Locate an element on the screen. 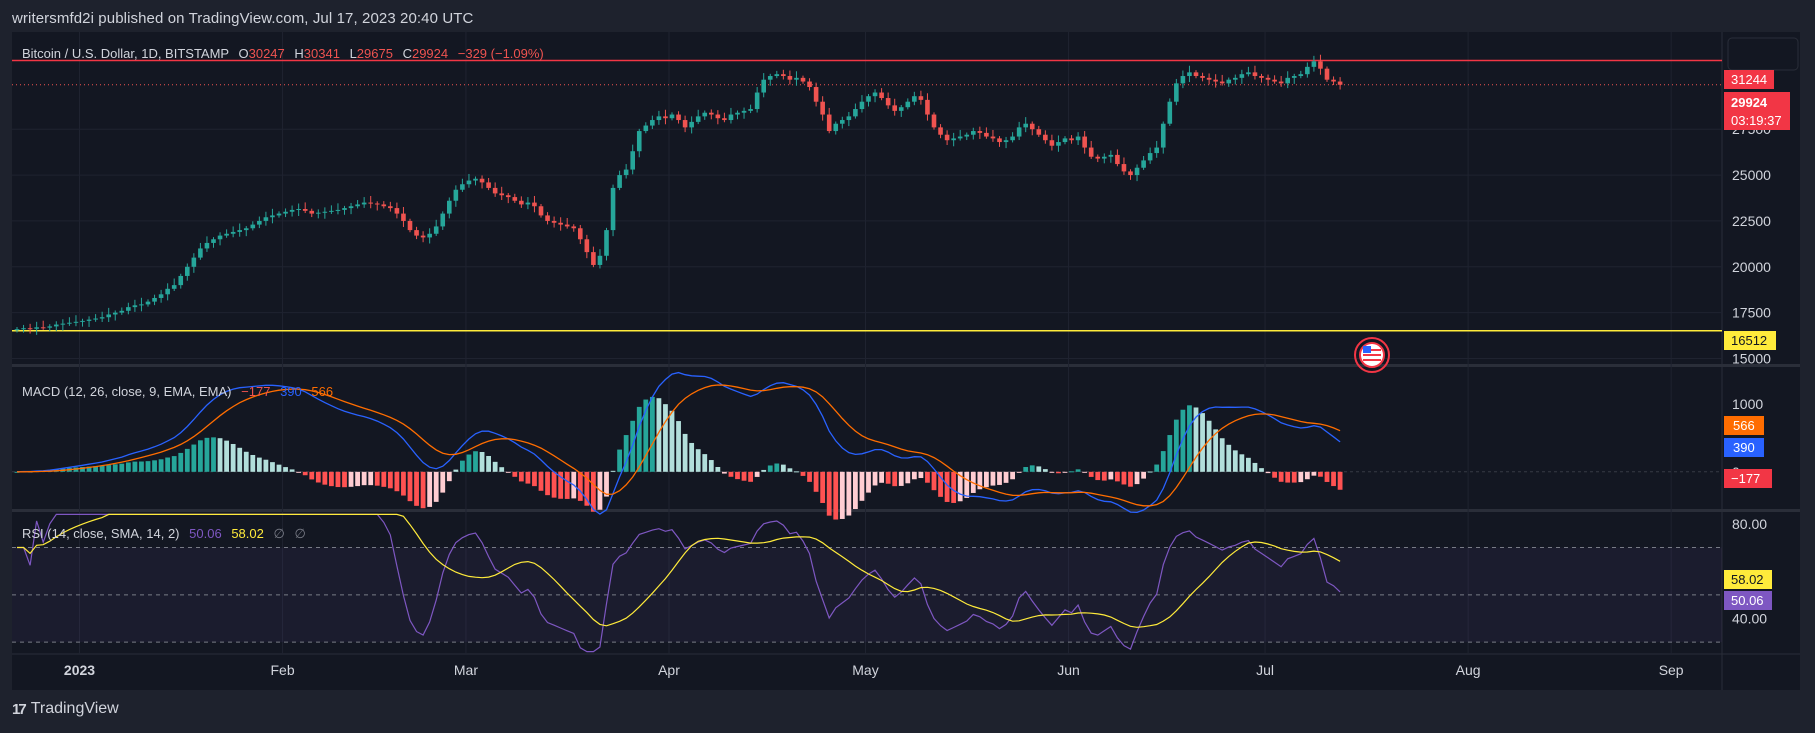 Image resolution: width=1815 pixels, height=733 pixels. rsi-ma-tag-bg is located at coordinates (1748, 579).